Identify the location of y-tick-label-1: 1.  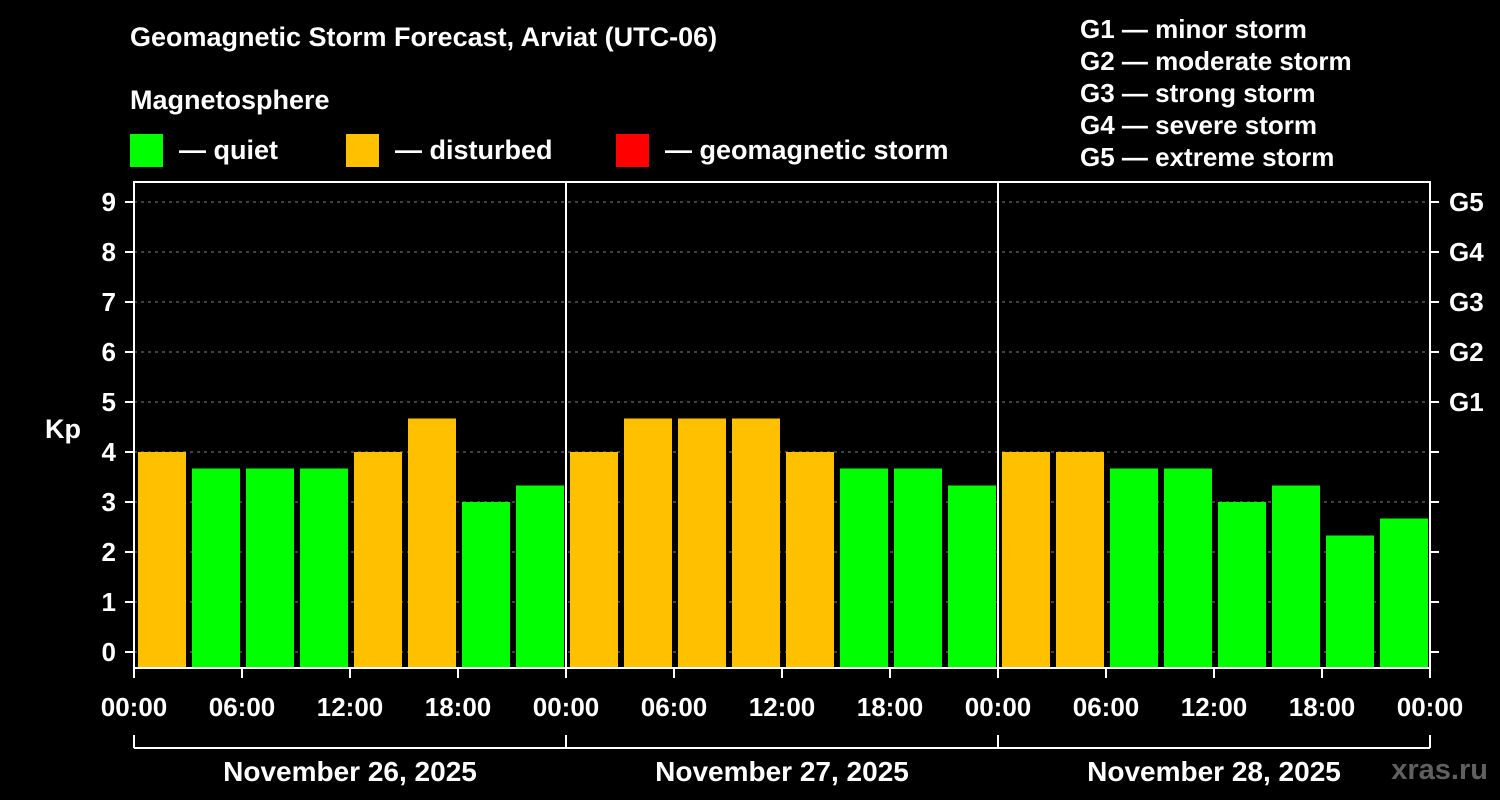
(109, 602).